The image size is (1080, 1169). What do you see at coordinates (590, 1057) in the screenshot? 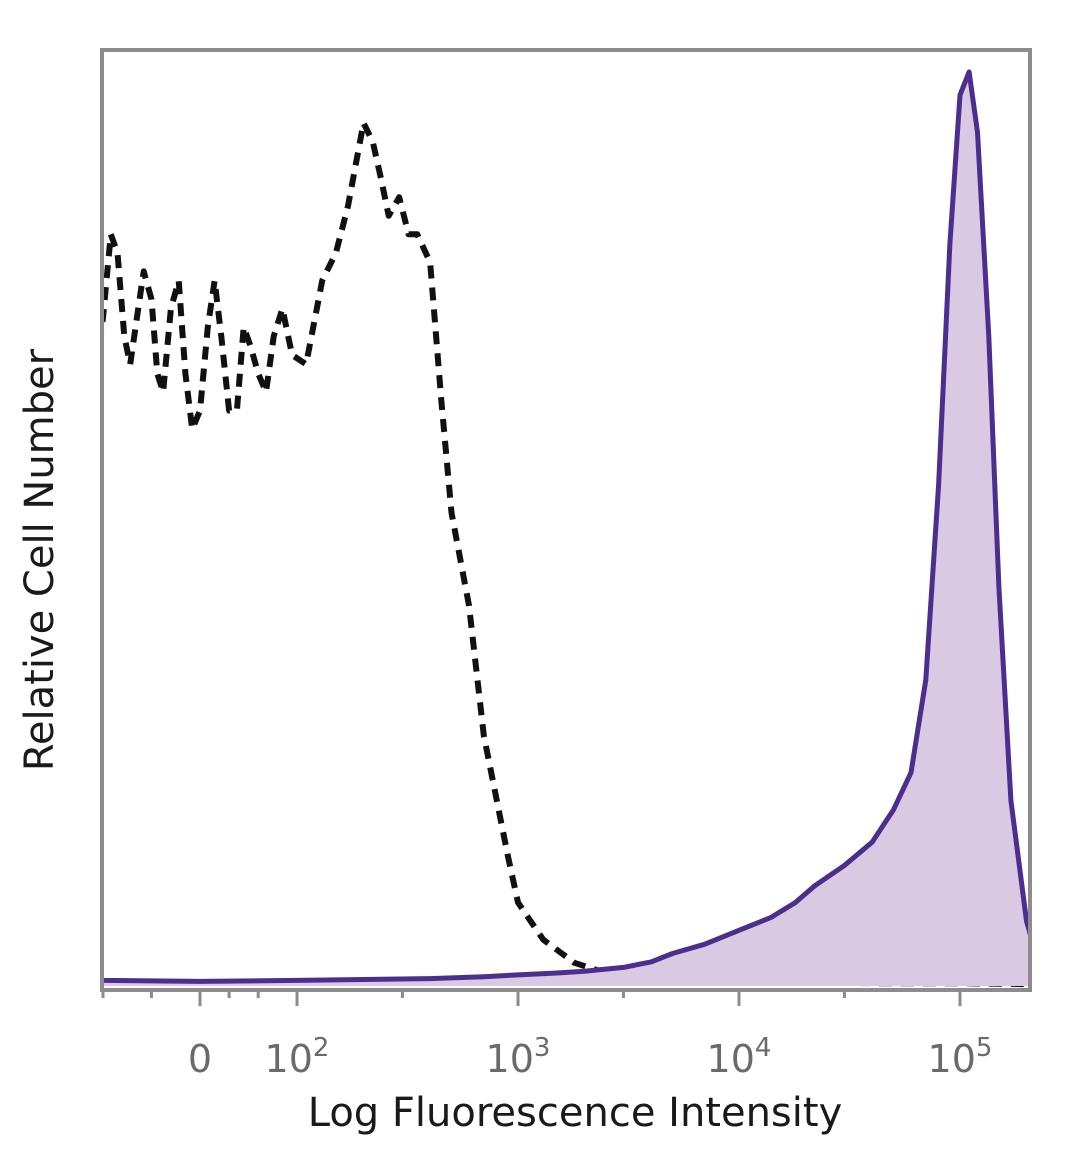
I see `x-axis-tick-labels: 0 102 103 104 105` at bounding box center [590, 1057].